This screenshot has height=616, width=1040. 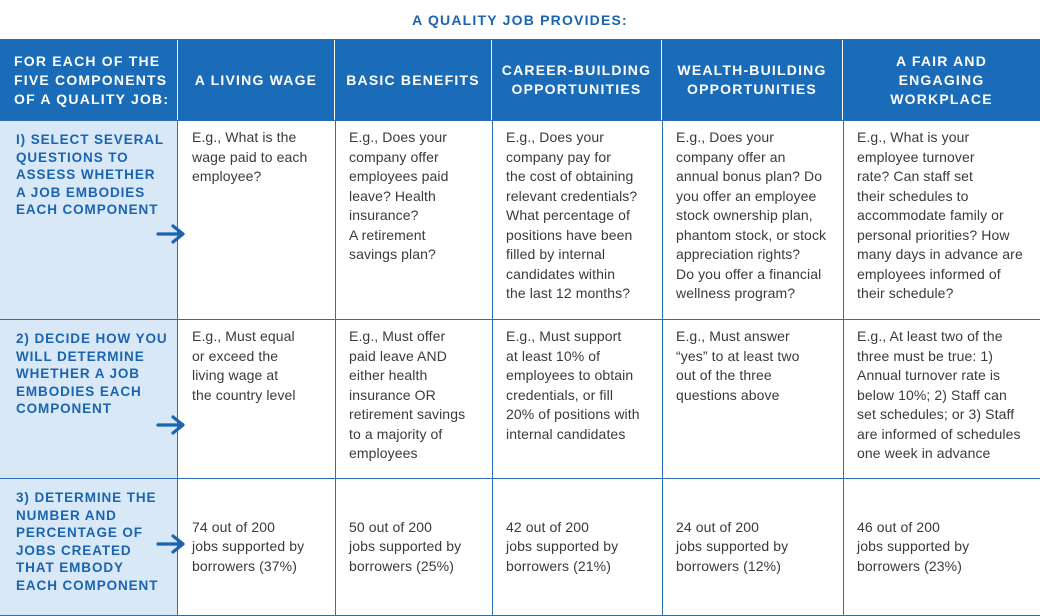 What do you see at coordinates (256, 80) in the screenshot?
I see `header-living-wage: A LIVING WAGE` at bounding box center [256, 80].